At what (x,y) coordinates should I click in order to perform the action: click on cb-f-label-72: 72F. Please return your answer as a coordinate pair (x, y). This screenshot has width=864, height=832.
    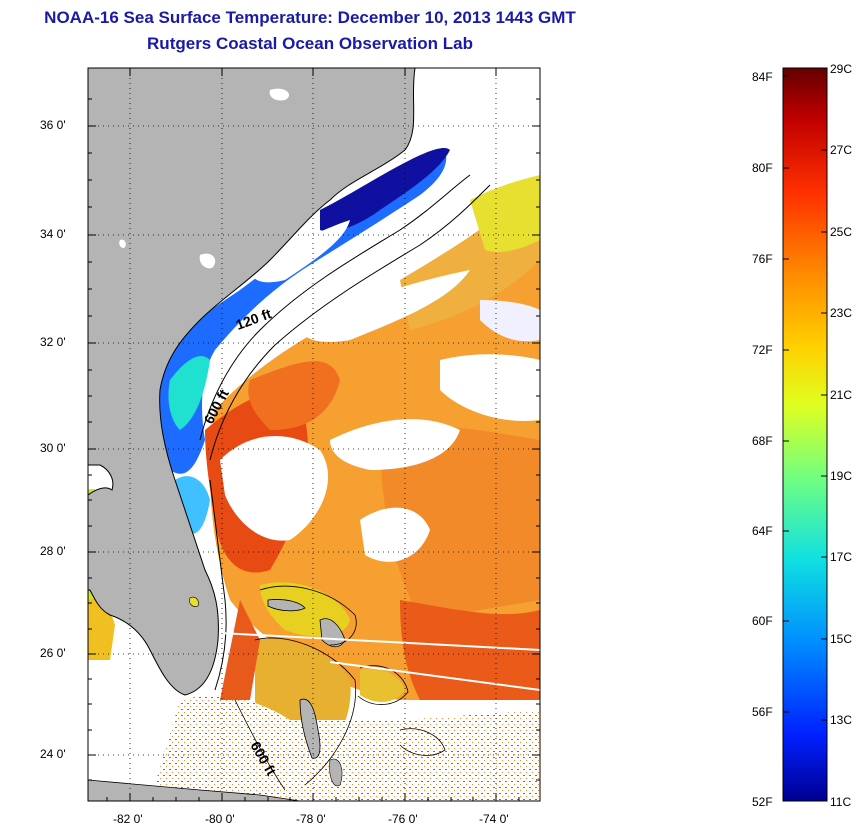
    Looking at the image, I should click on (762, 350).